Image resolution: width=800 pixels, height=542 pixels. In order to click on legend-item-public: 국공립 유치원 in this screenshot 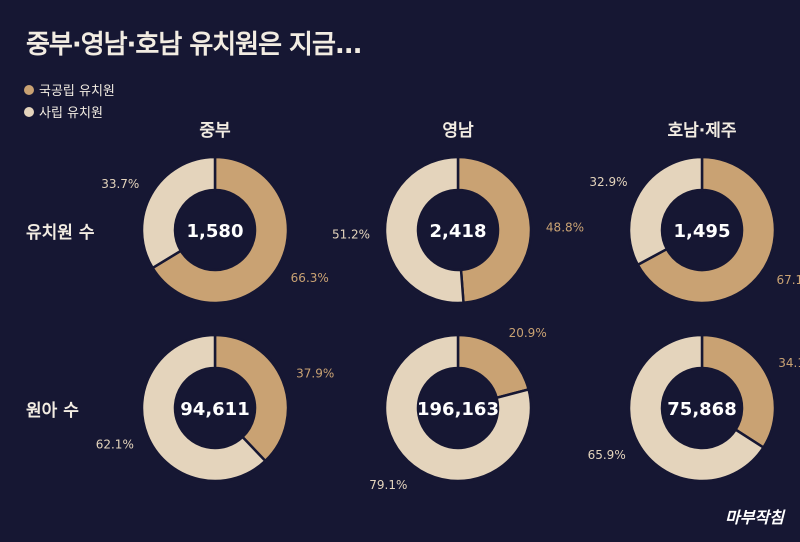, I will do `click(69, 89)`.